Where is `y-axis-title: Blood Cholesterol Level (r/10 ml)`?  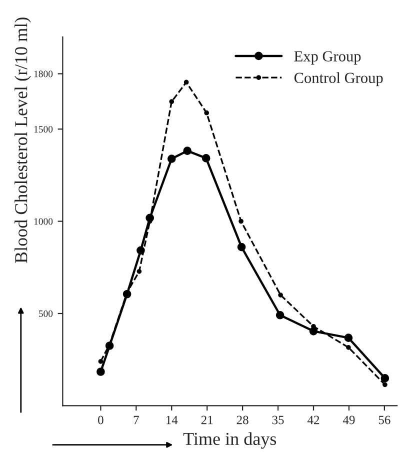 y-axis-title: Blood Cholesterol Level (r/10 ml) is located at coordinates (22, 140).